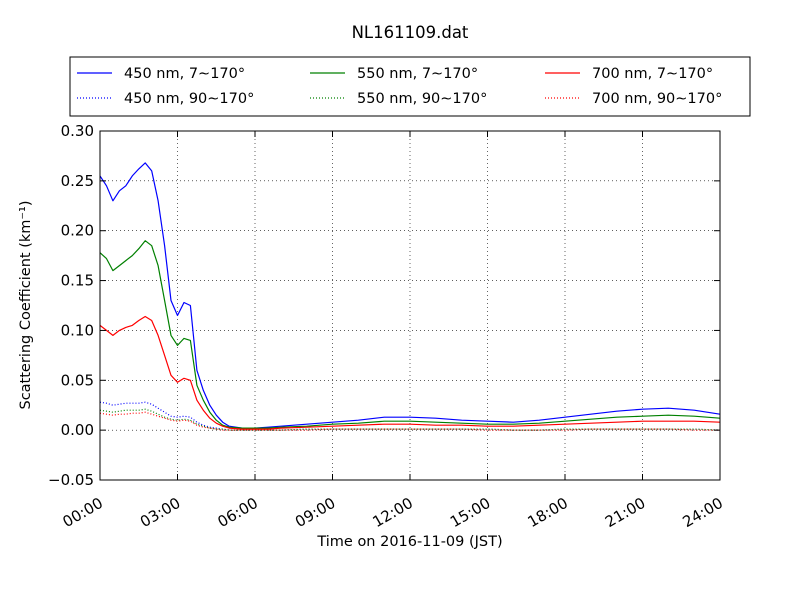 This screenshot has height=600, width=800. What do you see at coordinates (470, 512) in the screenshot?
I see `x-tick-label: 15:00` at bounding box center [470, 512].